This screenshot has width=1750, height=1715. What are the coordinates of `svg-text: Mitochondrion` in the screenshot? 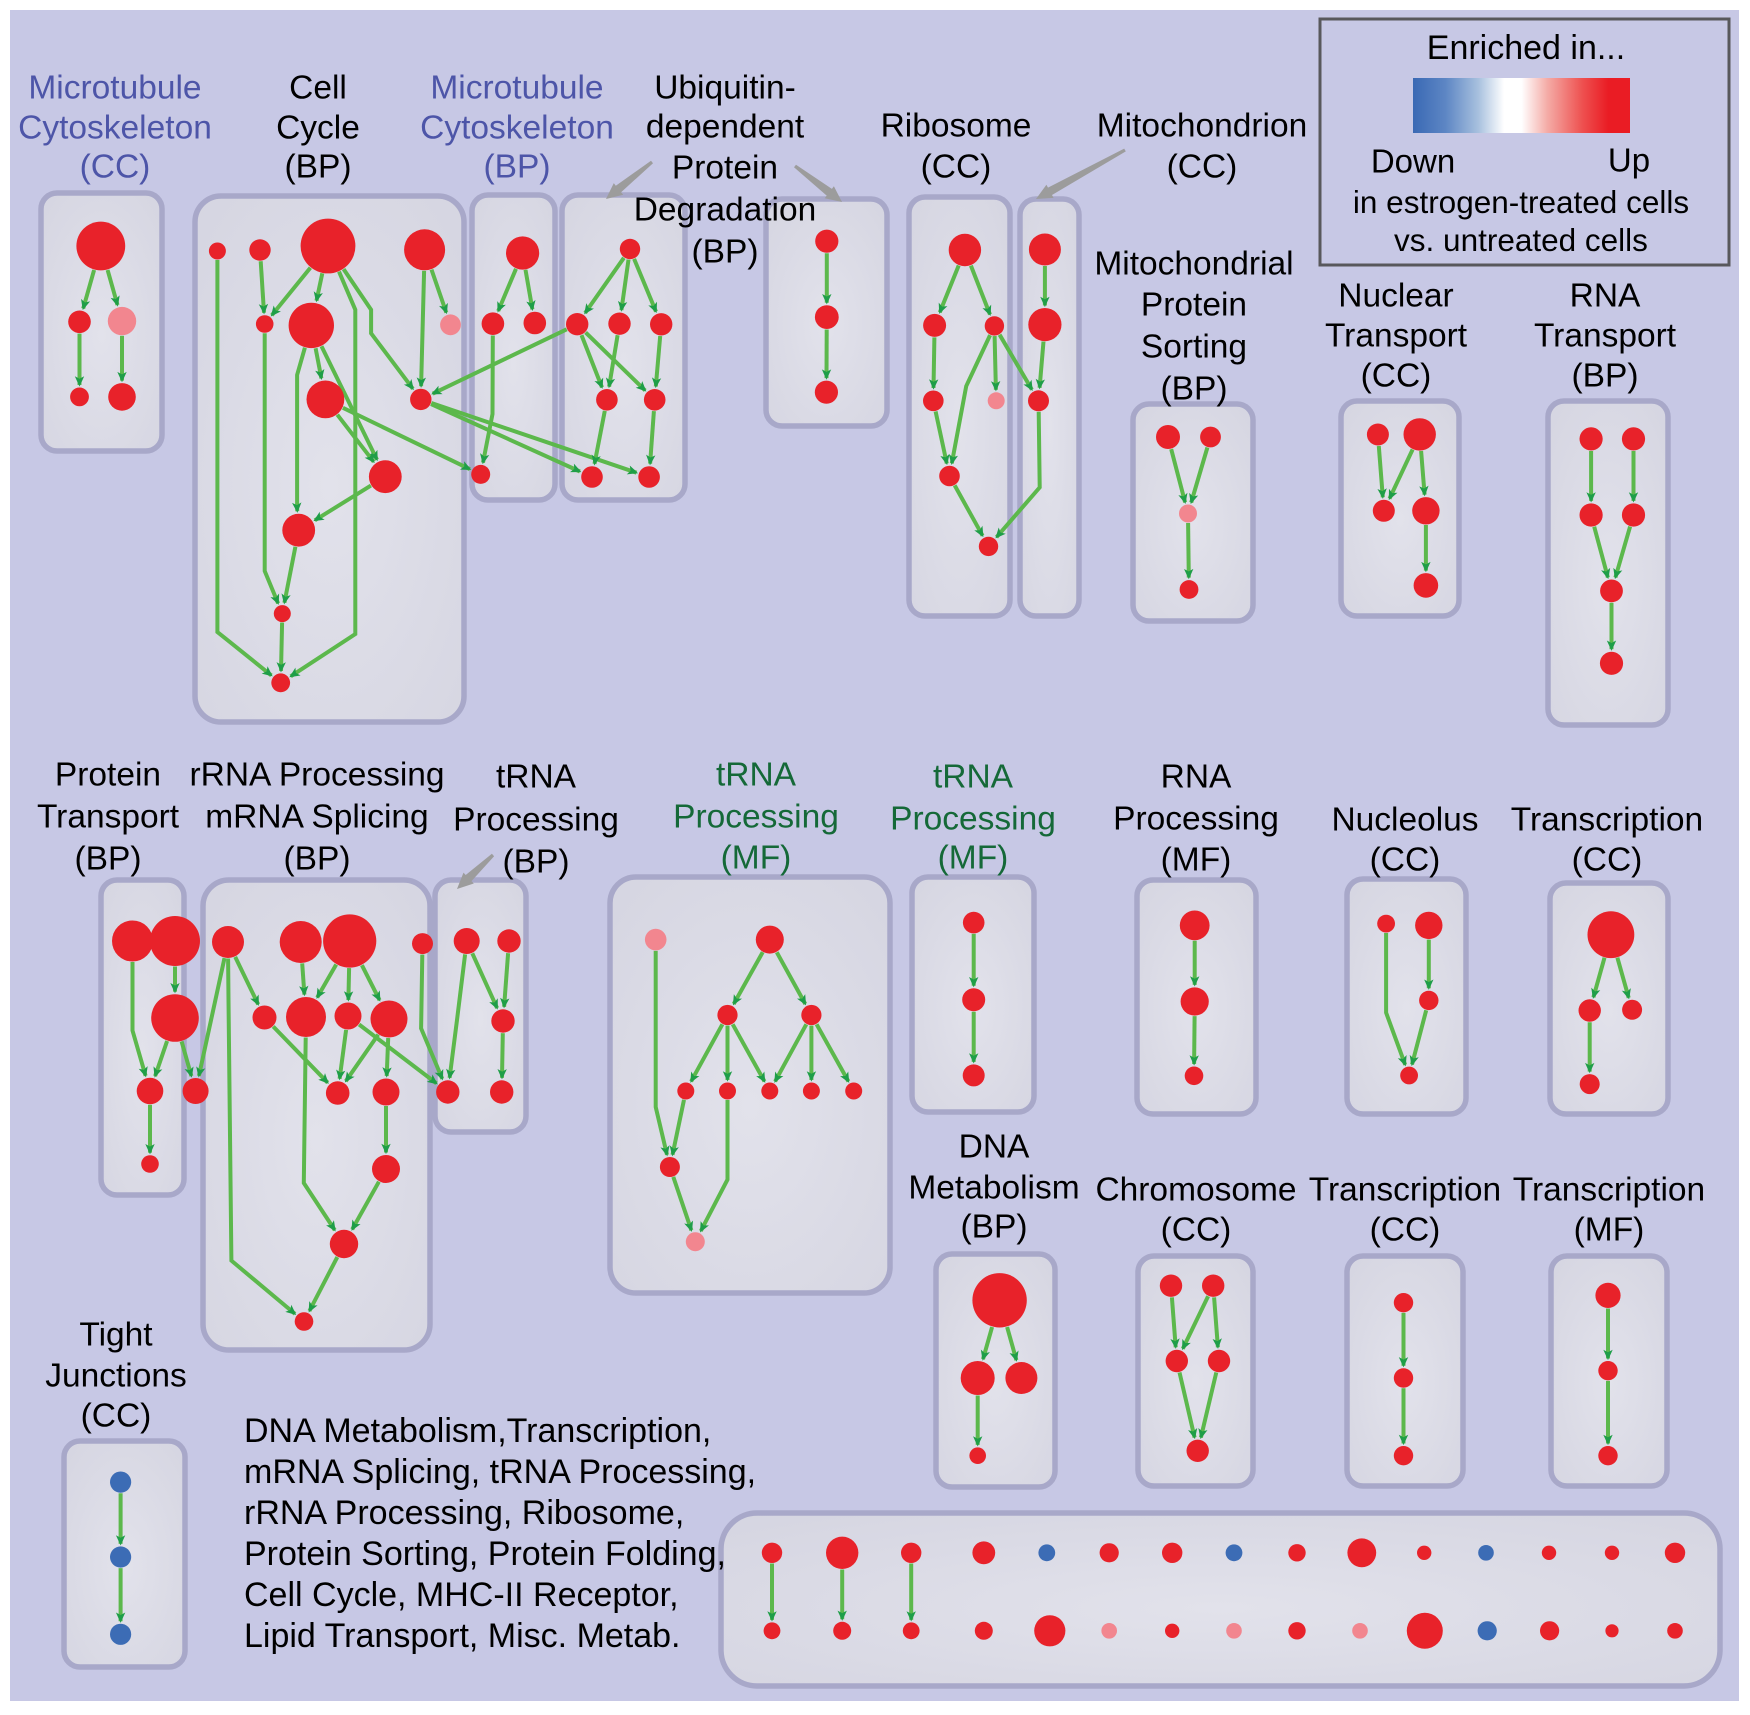 It's located at (1202, 126).